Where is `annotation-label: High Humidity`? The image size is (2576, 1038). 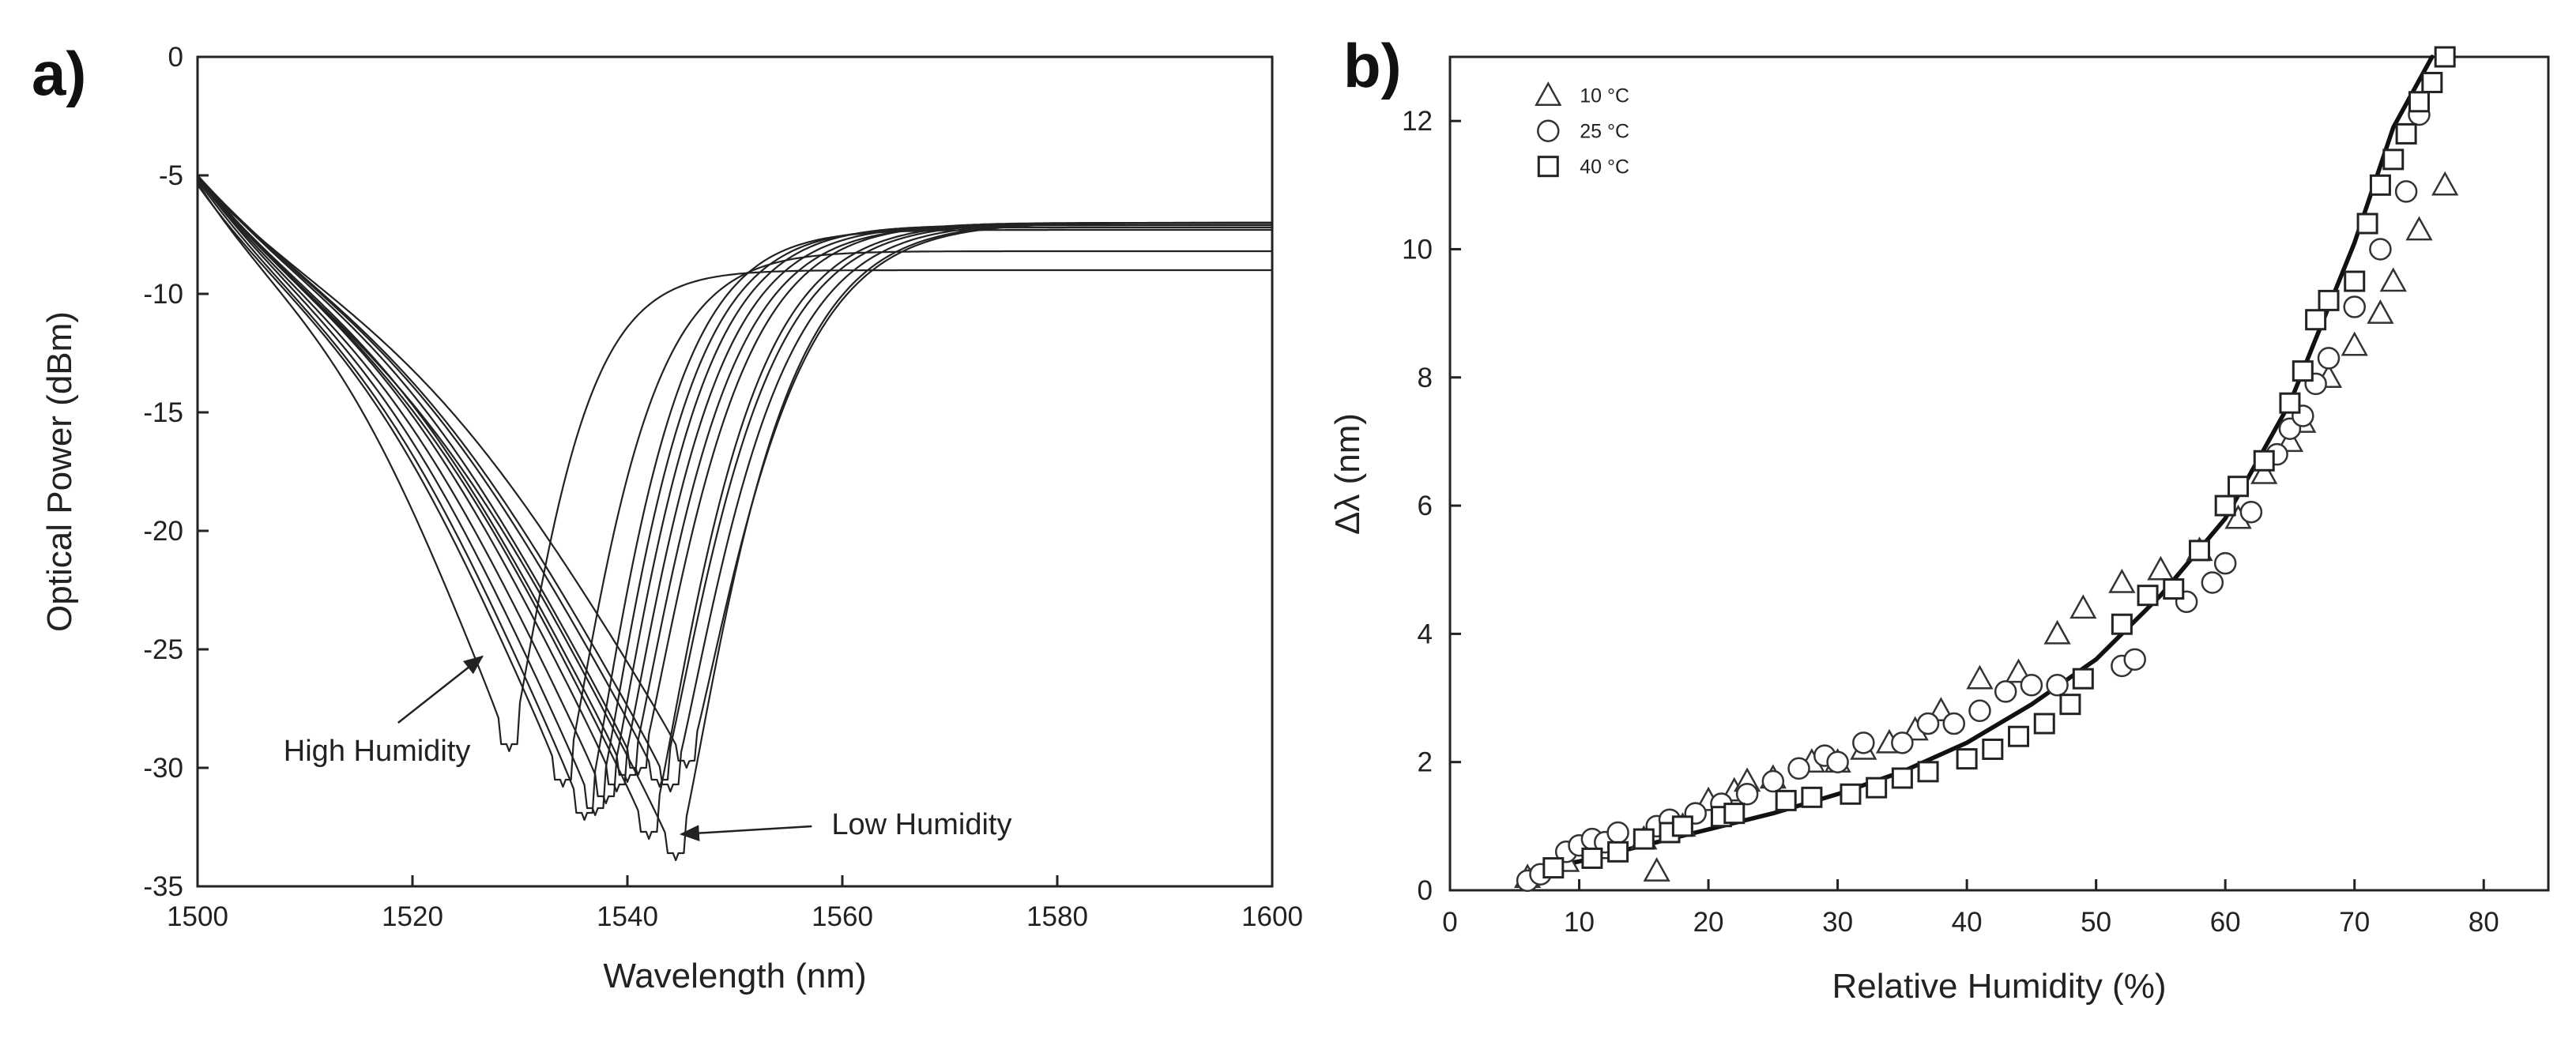
annotation-label: High Humidity is located at coordinates (377, 751).